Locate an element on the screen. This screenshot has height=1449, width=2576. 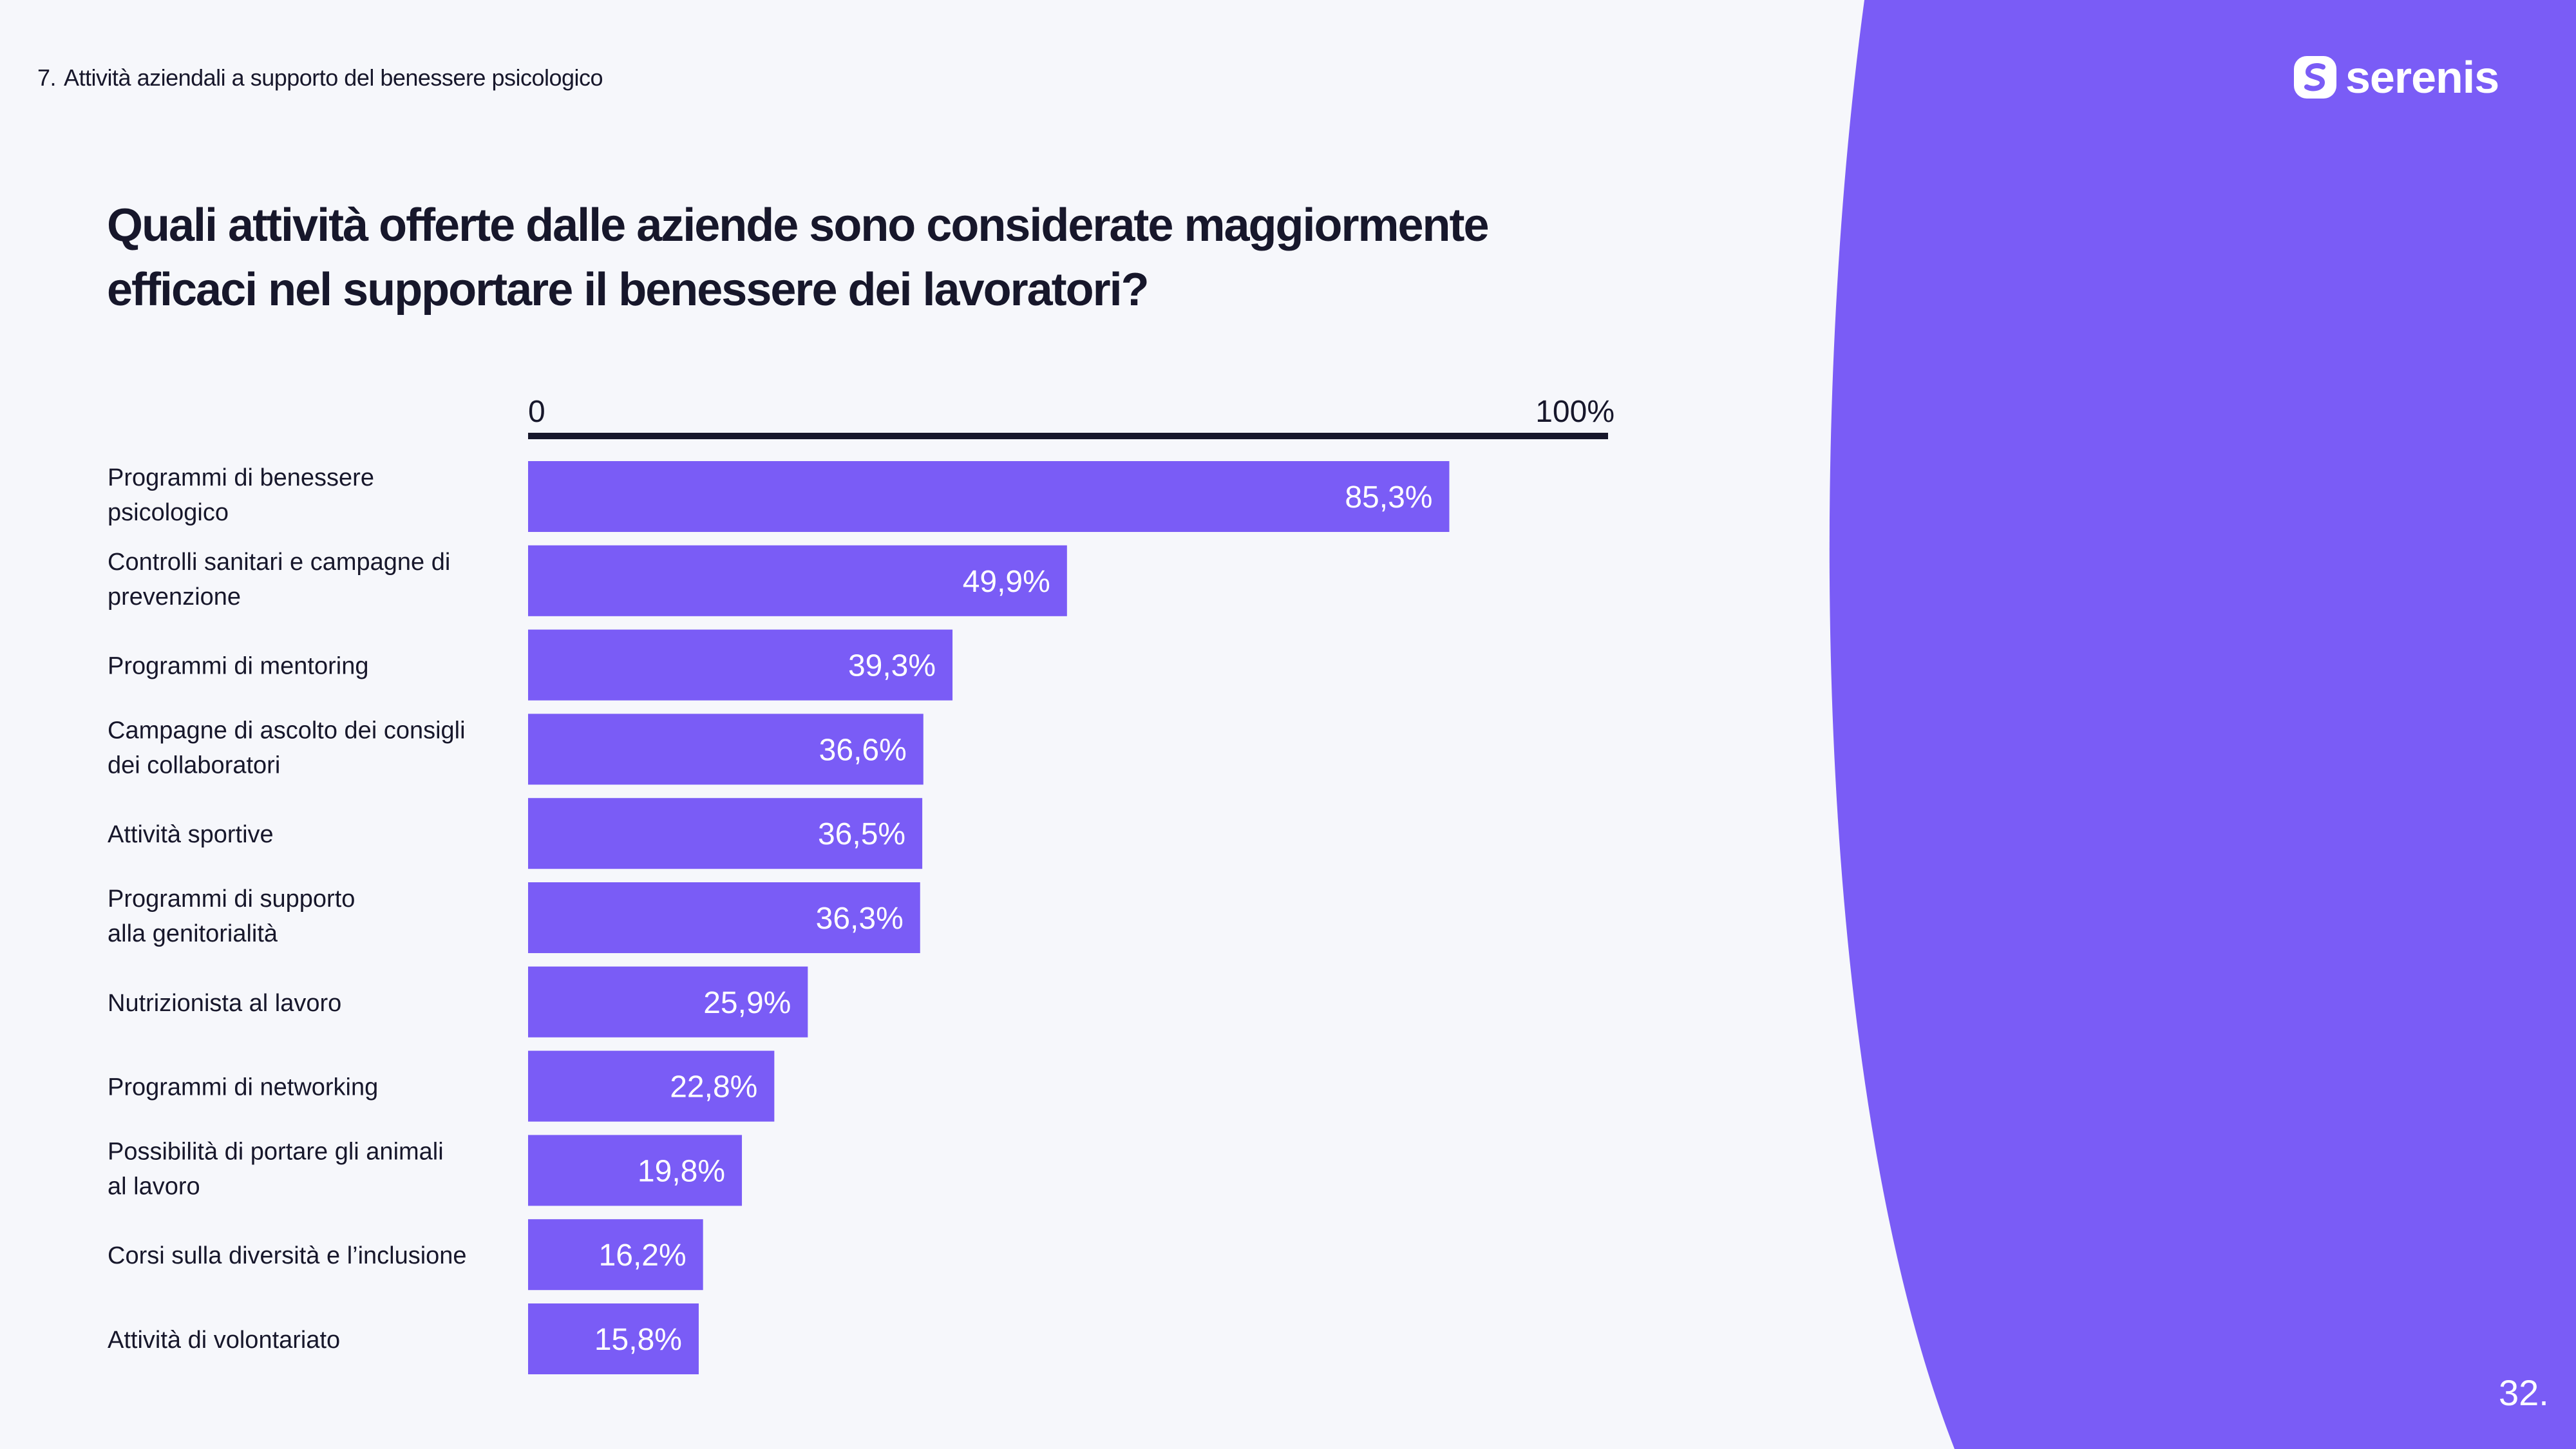
bar-value-label: 36,5% is located at coordinates (861, 834).